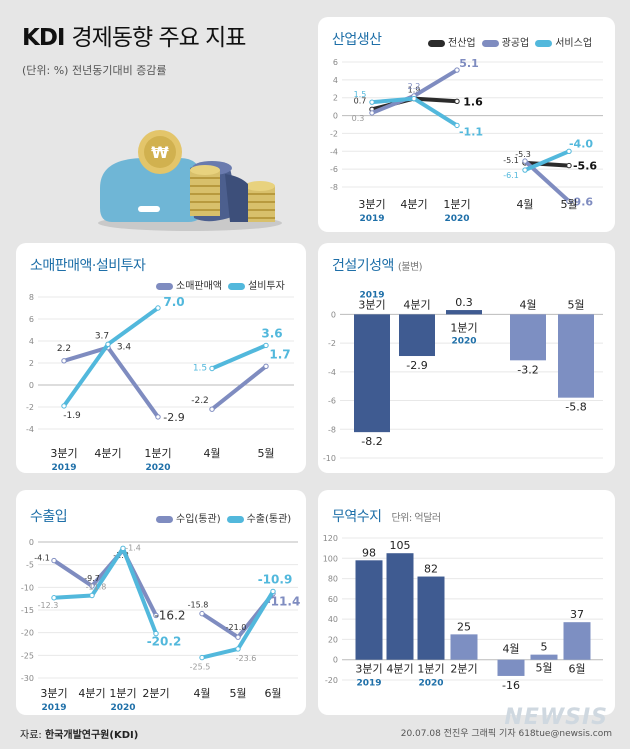 The width and height of the screenshot is (630, 749). Describe the element at coordinates (543, 668) in the screenshot. I see `balance-category-label: 5월` at that location.